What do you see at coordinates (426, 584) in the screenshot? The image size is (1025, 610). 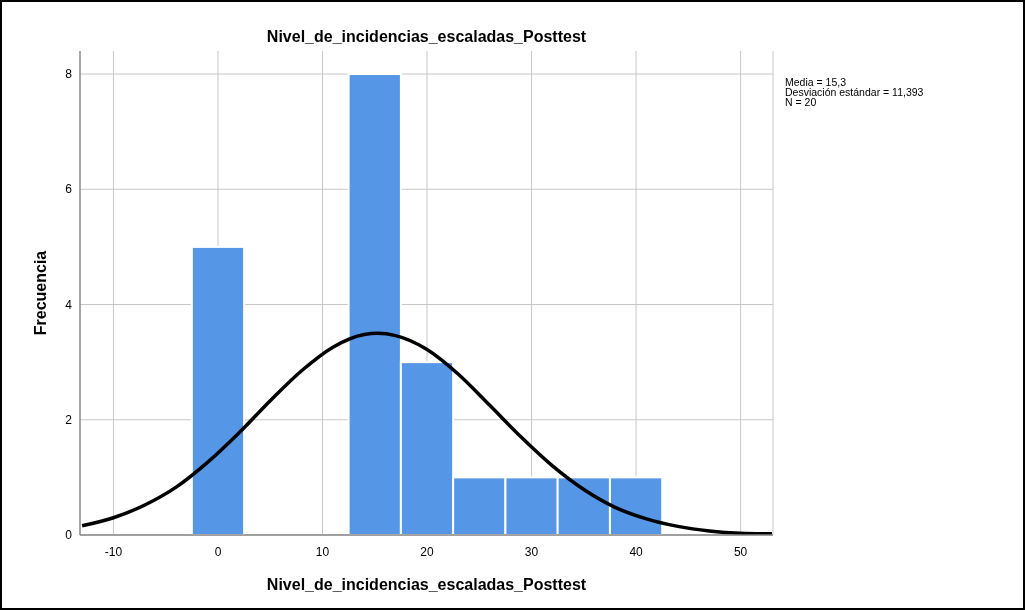 I see `x-axis-title: Nivel_de_incidencias_escaladas_Posttest` at bounding box center [426, 584].